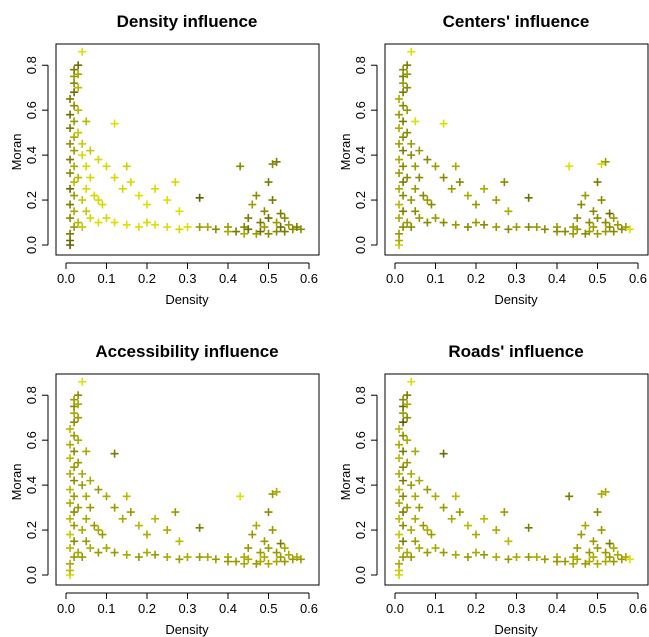 The height and width of the screenshot is (637, 649). What do you see at coordinates (268, 278) in the screenshot?
I see `x-tick-label: 0.5` at bounding box center [268, 278].